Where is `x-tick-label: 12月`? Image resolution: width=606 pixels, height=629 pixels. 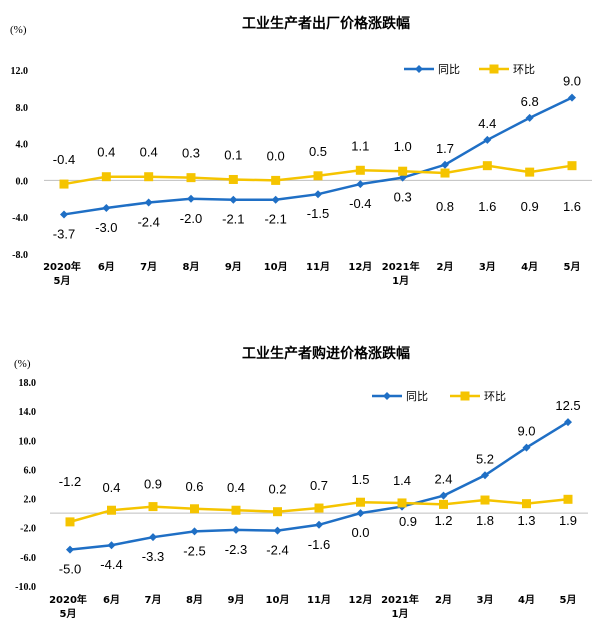 x-tick-label: 12月 is located at coordinates (360, 267).